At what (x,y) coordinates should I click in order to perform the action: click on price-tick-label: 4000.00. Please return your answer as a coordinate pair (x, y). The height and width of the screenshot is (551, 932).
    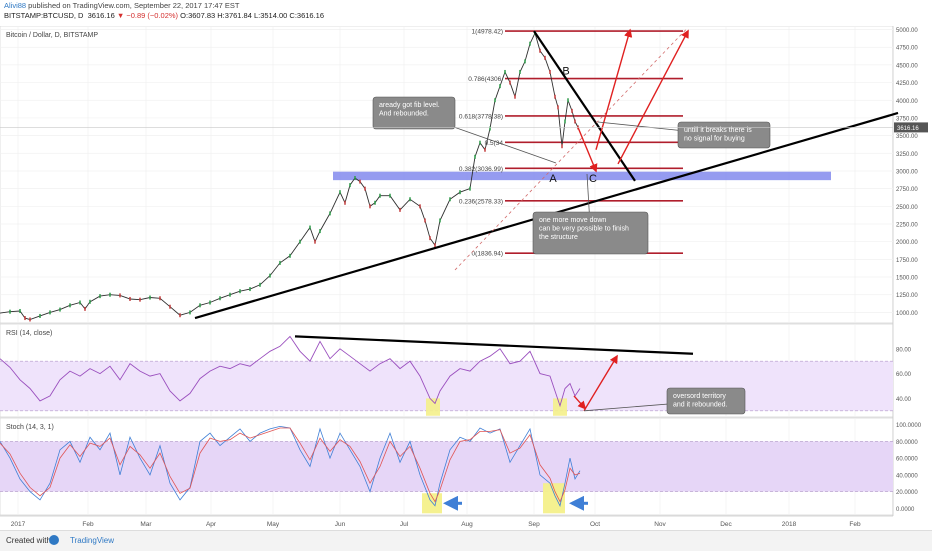
    Looking at the image, I should click on (907, 102).